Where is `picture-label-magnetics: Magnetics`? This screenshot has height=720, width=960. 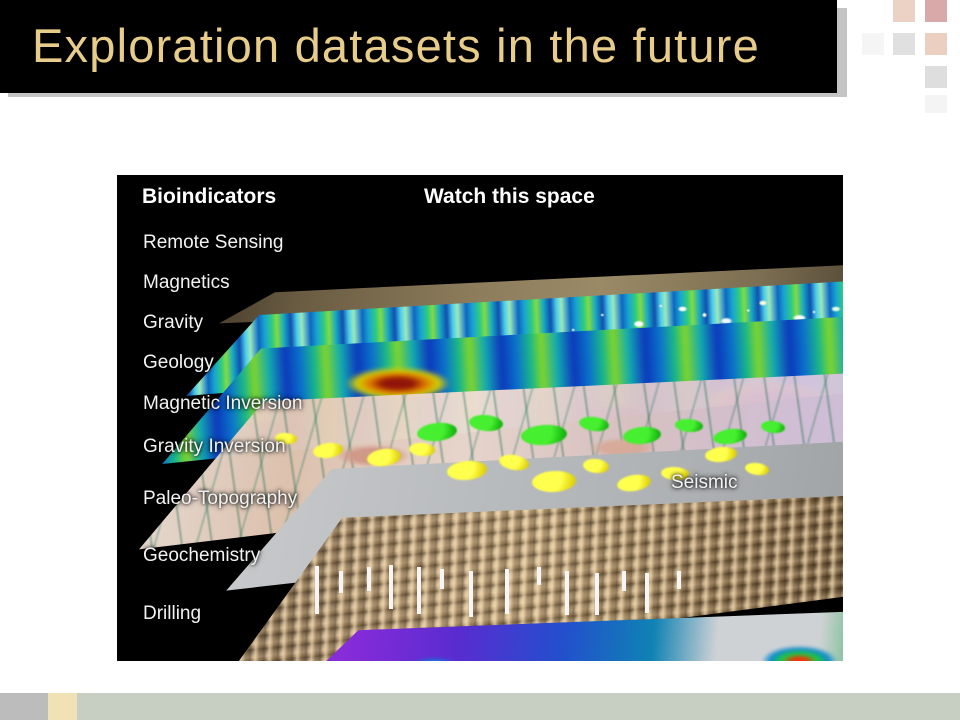 picture-label-magnetics: Magnetics is located at coordinates (186, 282).